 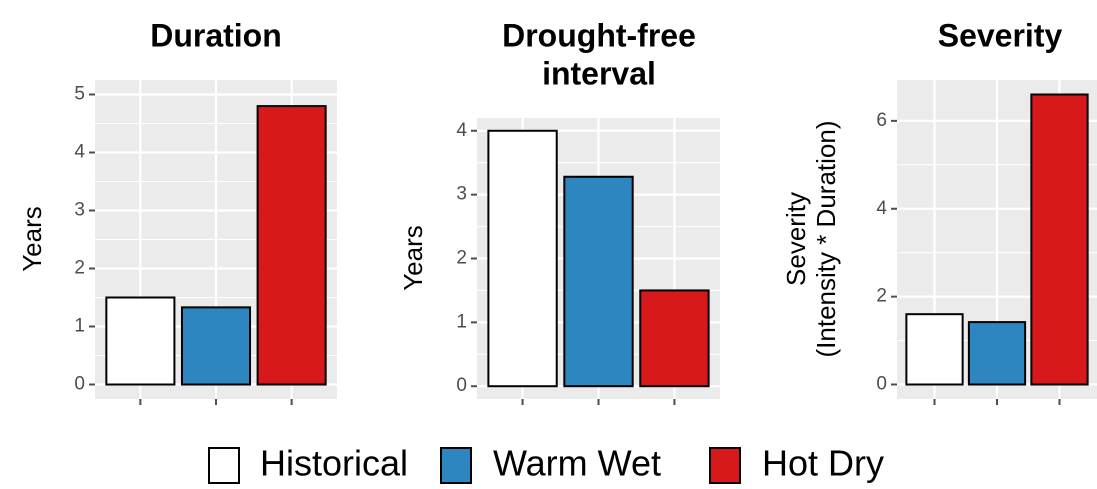 What do you see at coordinates (224, 465) in the screenshot?
I see `legend-key-historical` at bounding box center [224, 465].